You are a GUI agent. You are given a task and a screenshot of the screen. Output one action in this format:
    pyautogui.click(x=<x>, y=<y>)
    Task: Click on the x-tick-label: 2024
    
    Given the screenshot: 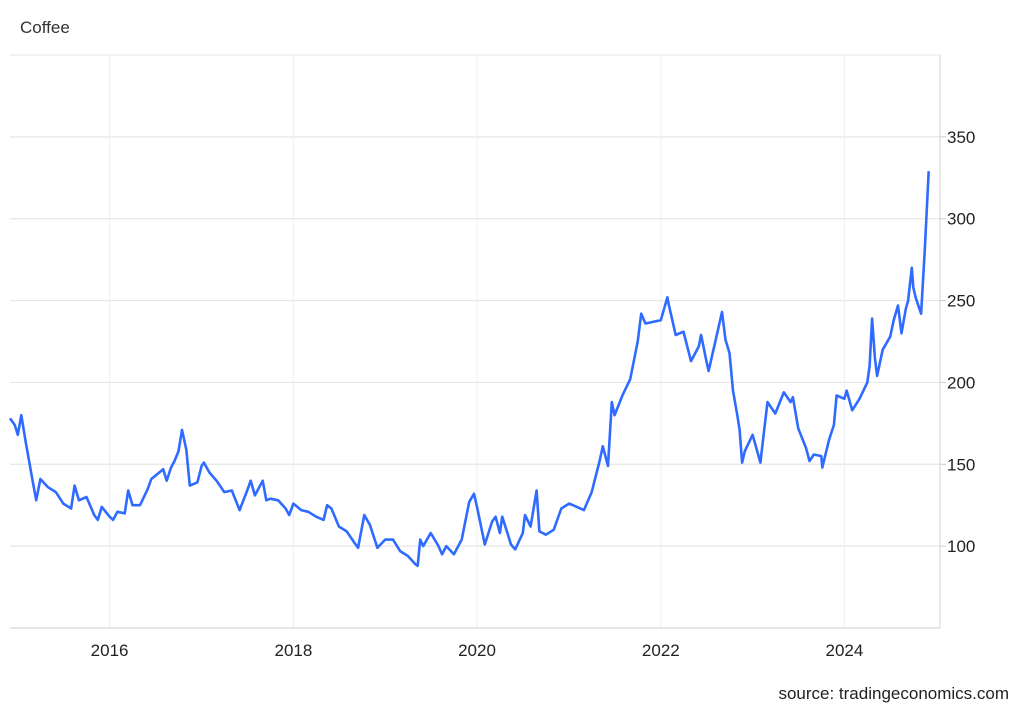 What is the action you would take?
    pyautogui.click(x=845, y=650)
    